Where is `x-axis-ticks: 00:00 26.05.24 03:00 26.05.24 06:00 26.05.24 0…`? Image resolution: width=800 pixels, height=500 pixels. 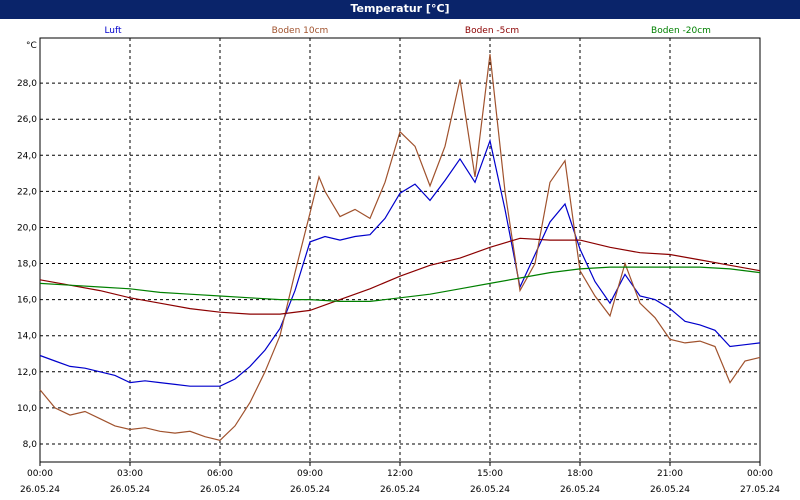
x-axis-ticks: 00:00 26.05.24 03:00 26.05.24 06:00 26.05.24 0… is located at coordinates (400, 478).